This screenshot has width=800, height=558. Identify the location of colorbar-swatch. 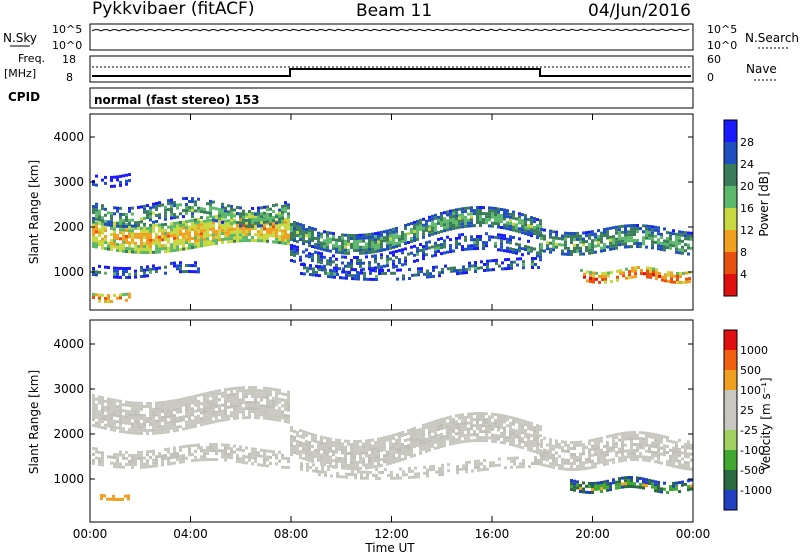
(730, 131).